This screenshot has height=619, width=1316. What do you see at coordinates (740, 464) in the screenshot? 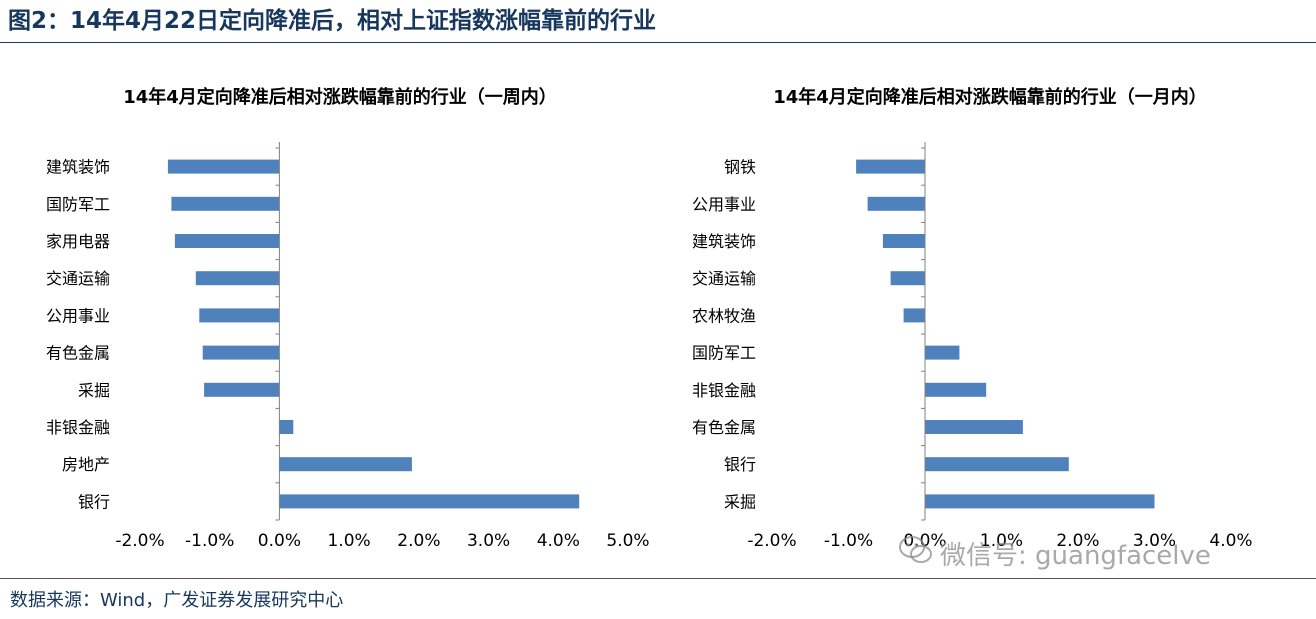
I see `category-label-2-9: 银行` at bounding box center [740, 464].